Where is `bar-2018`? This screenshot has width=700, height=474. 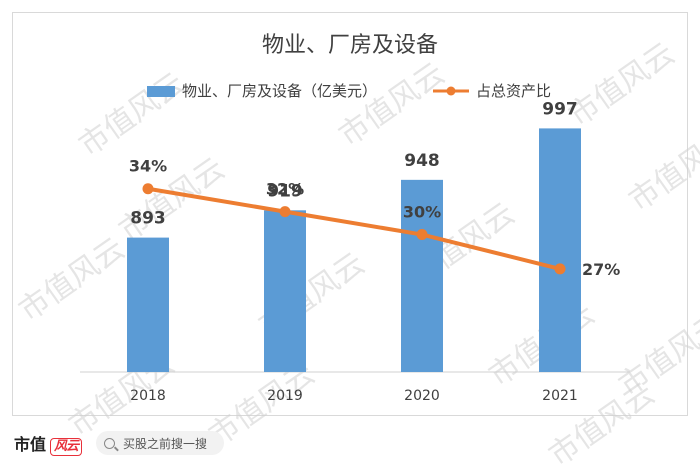
bar-2018 is located at coordinates (148, 304).